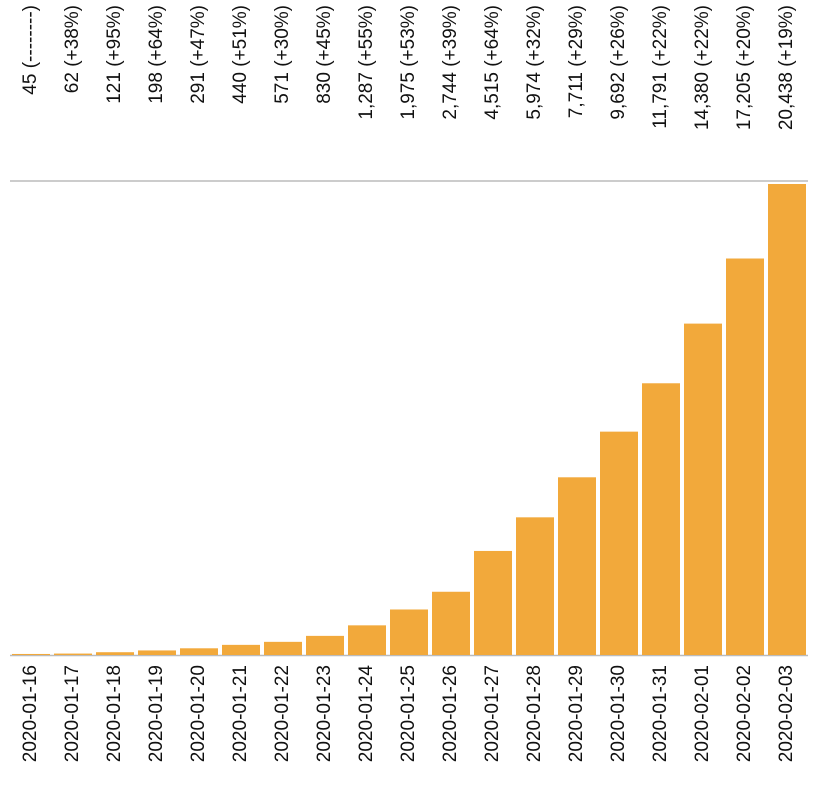  Describe the element at coordinates (660, 67) in the screenshot. I see `value-label: 11,791 (+22%)` at that location.